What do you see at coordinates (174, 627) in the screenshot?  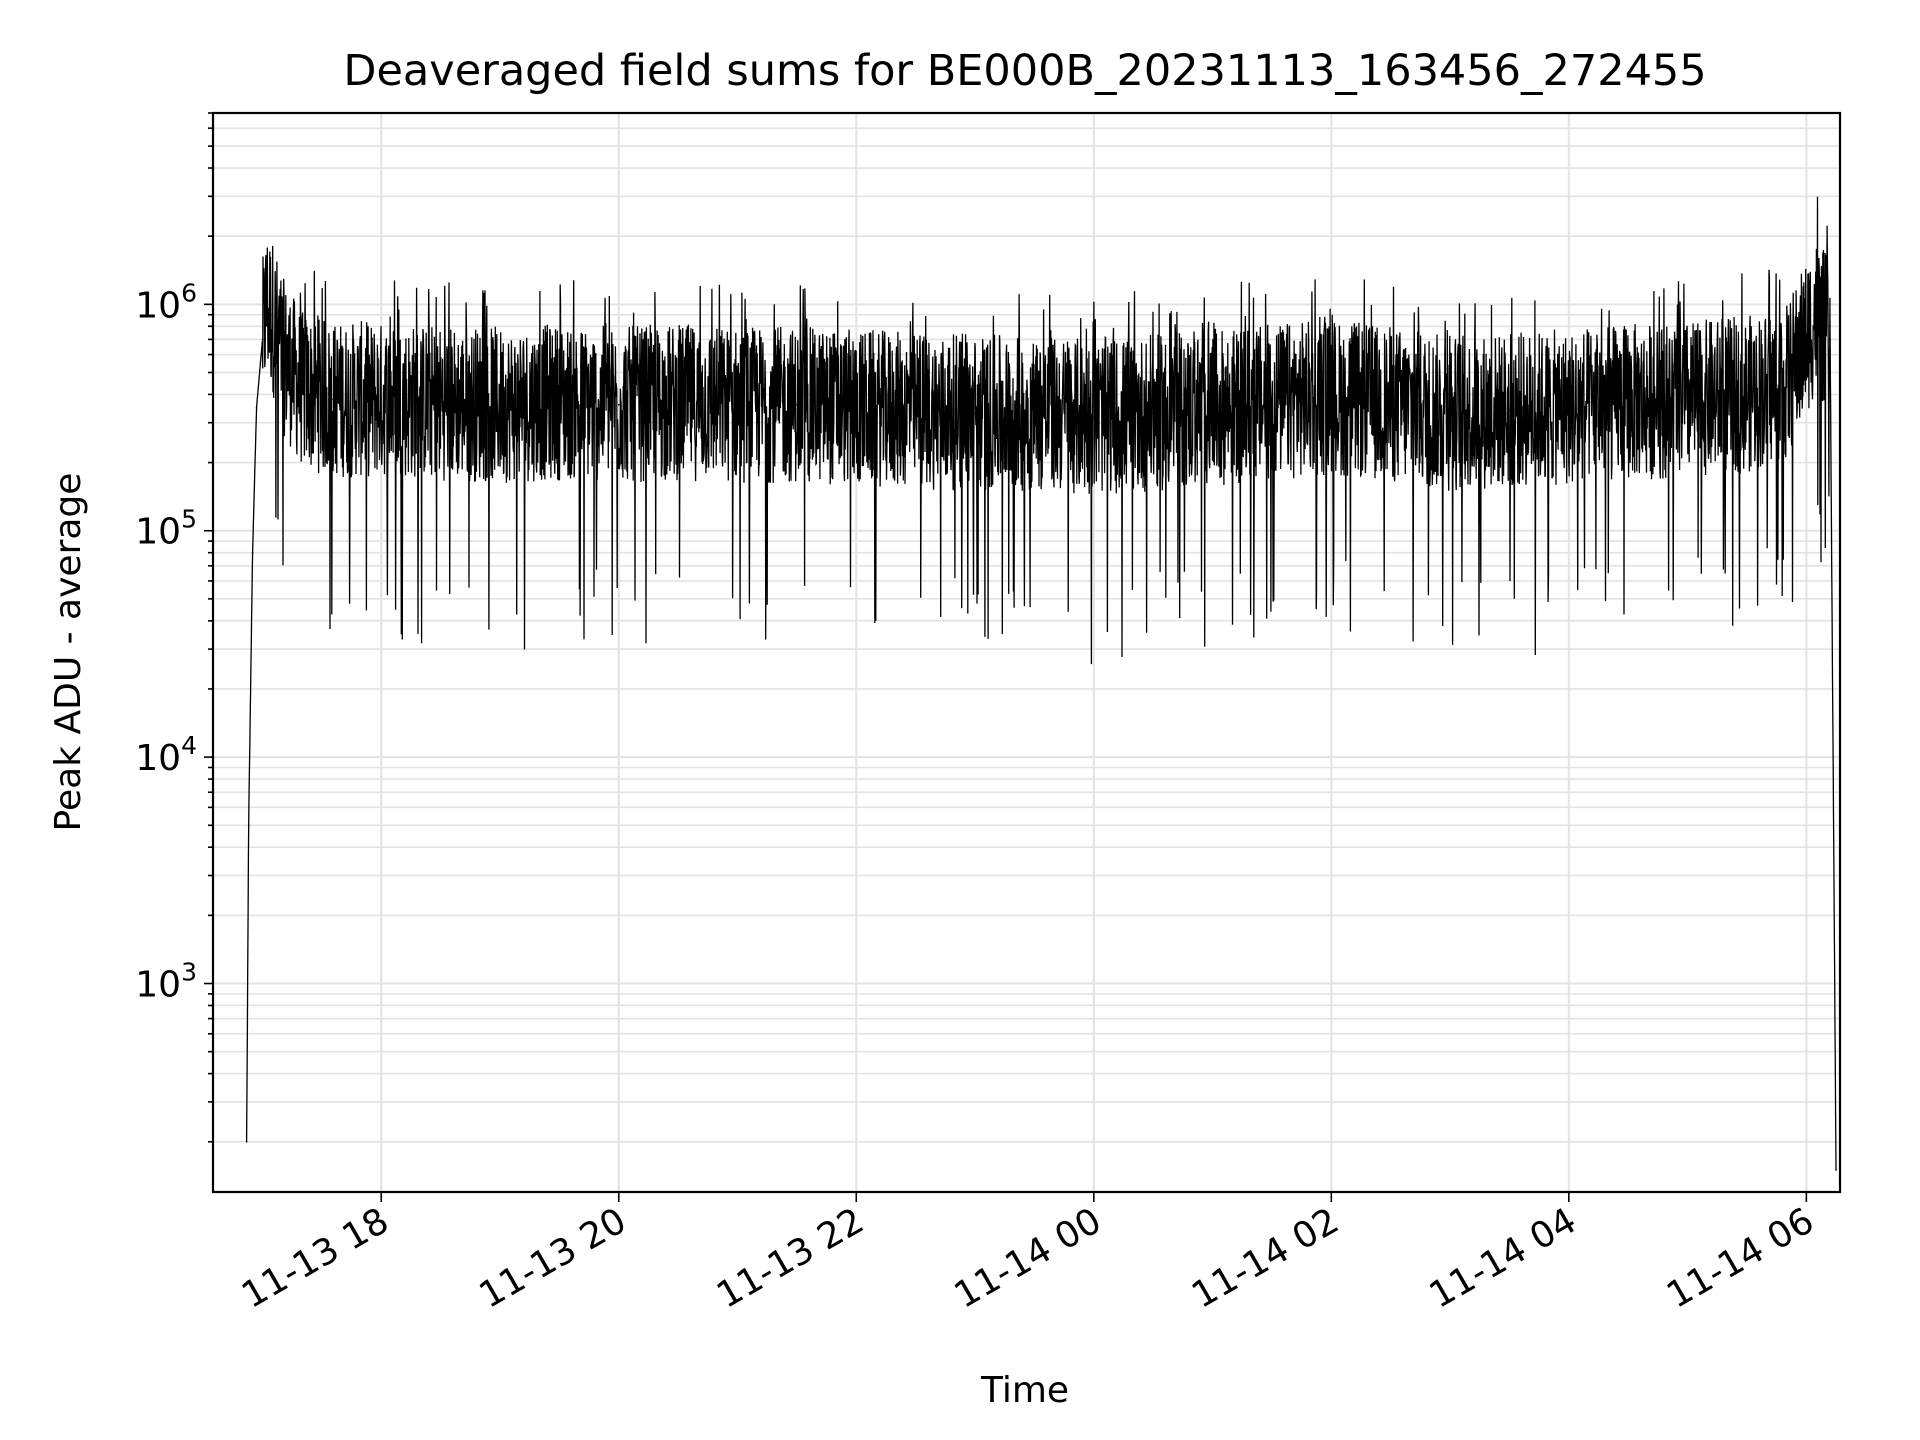 I see `y-axis-ticks: 10³ 10⁴ 10⁵ 10⁶` at bounding box center [174, 627].